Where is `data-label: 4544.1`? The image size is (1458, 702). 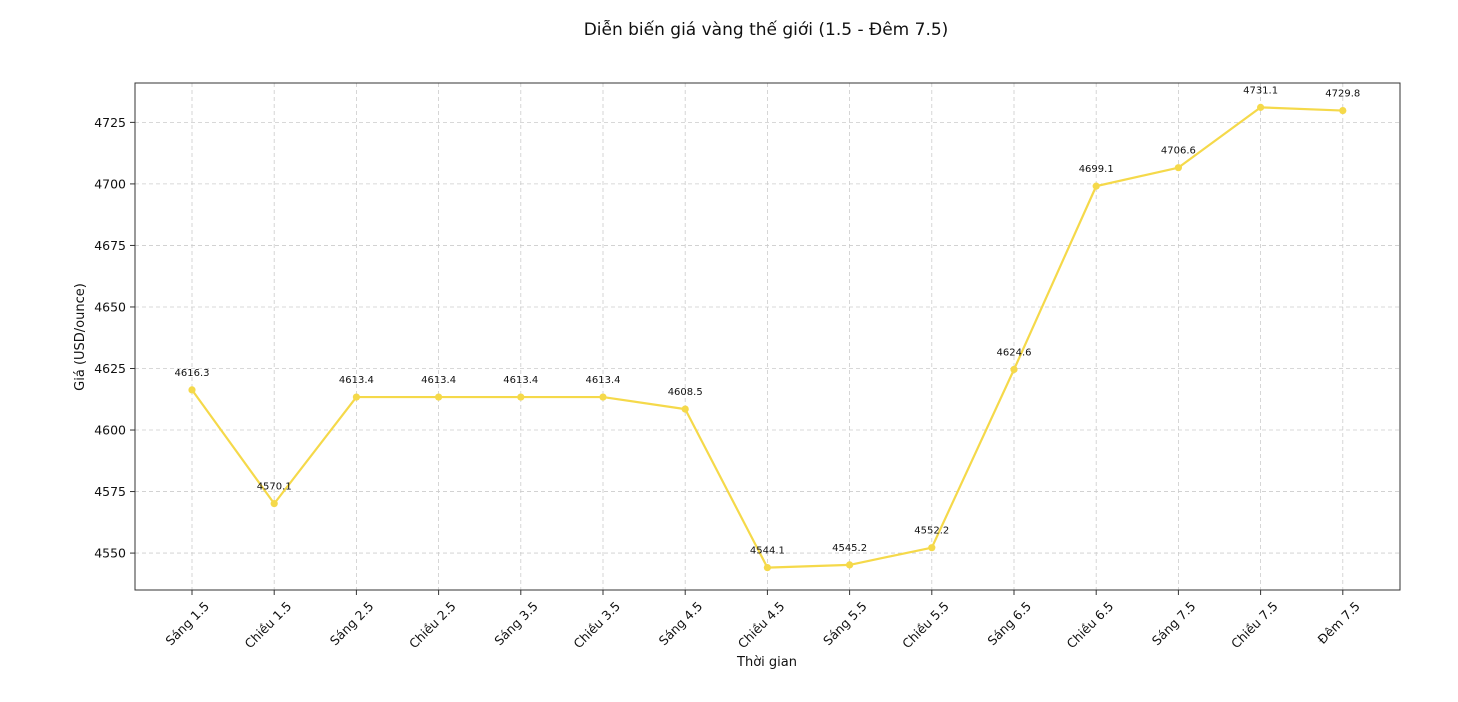 data-label: 4544.1 is located at coordinates (767, 551).